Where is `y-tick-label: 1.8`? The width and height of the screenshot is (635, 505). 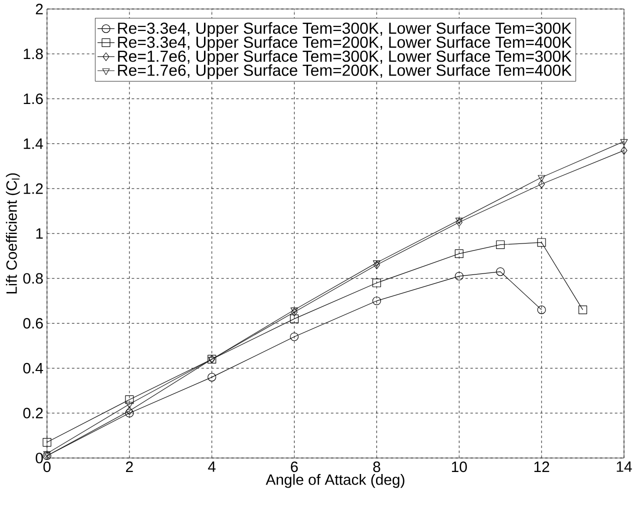 y-tick-label: 1.8 is located at coordinates (33, 54).